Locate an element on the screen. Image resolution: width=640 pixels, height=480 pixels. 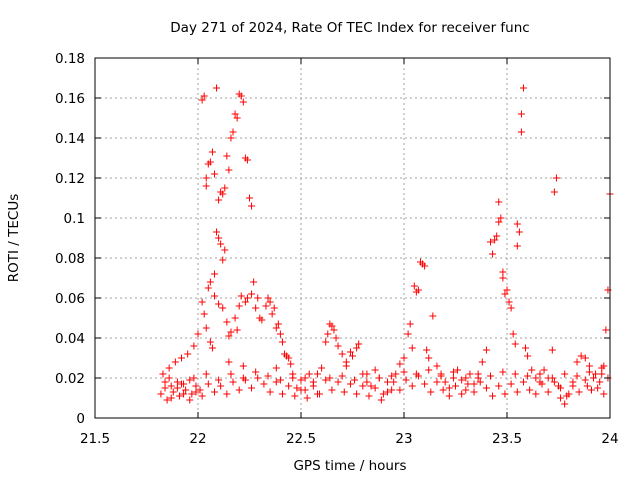
y-tick-label: 0 is located at coordinates (80, 419).